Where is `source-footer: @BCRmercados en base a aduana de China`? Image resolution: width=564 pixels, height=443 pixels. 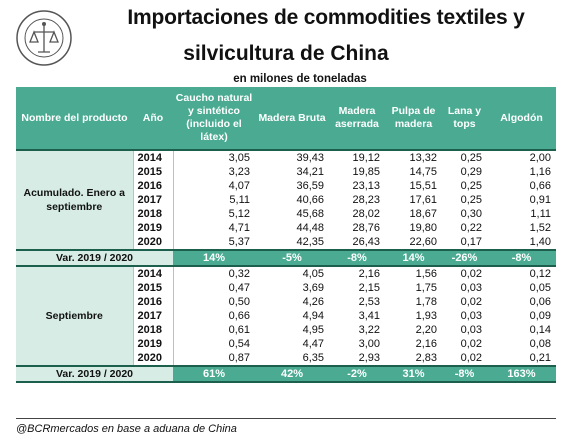 source-footer: @BCRmercados en base a aduana de China is located at coordinates (126, 429).